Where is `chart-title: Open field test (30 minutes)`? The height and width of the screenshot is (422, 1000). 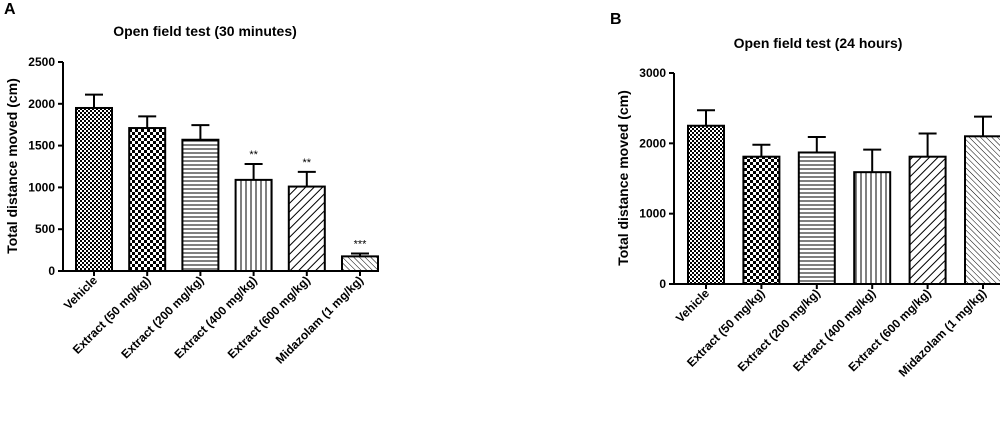
chart-title: Open field test (30 minutes) is located at coordinates (205, 31).